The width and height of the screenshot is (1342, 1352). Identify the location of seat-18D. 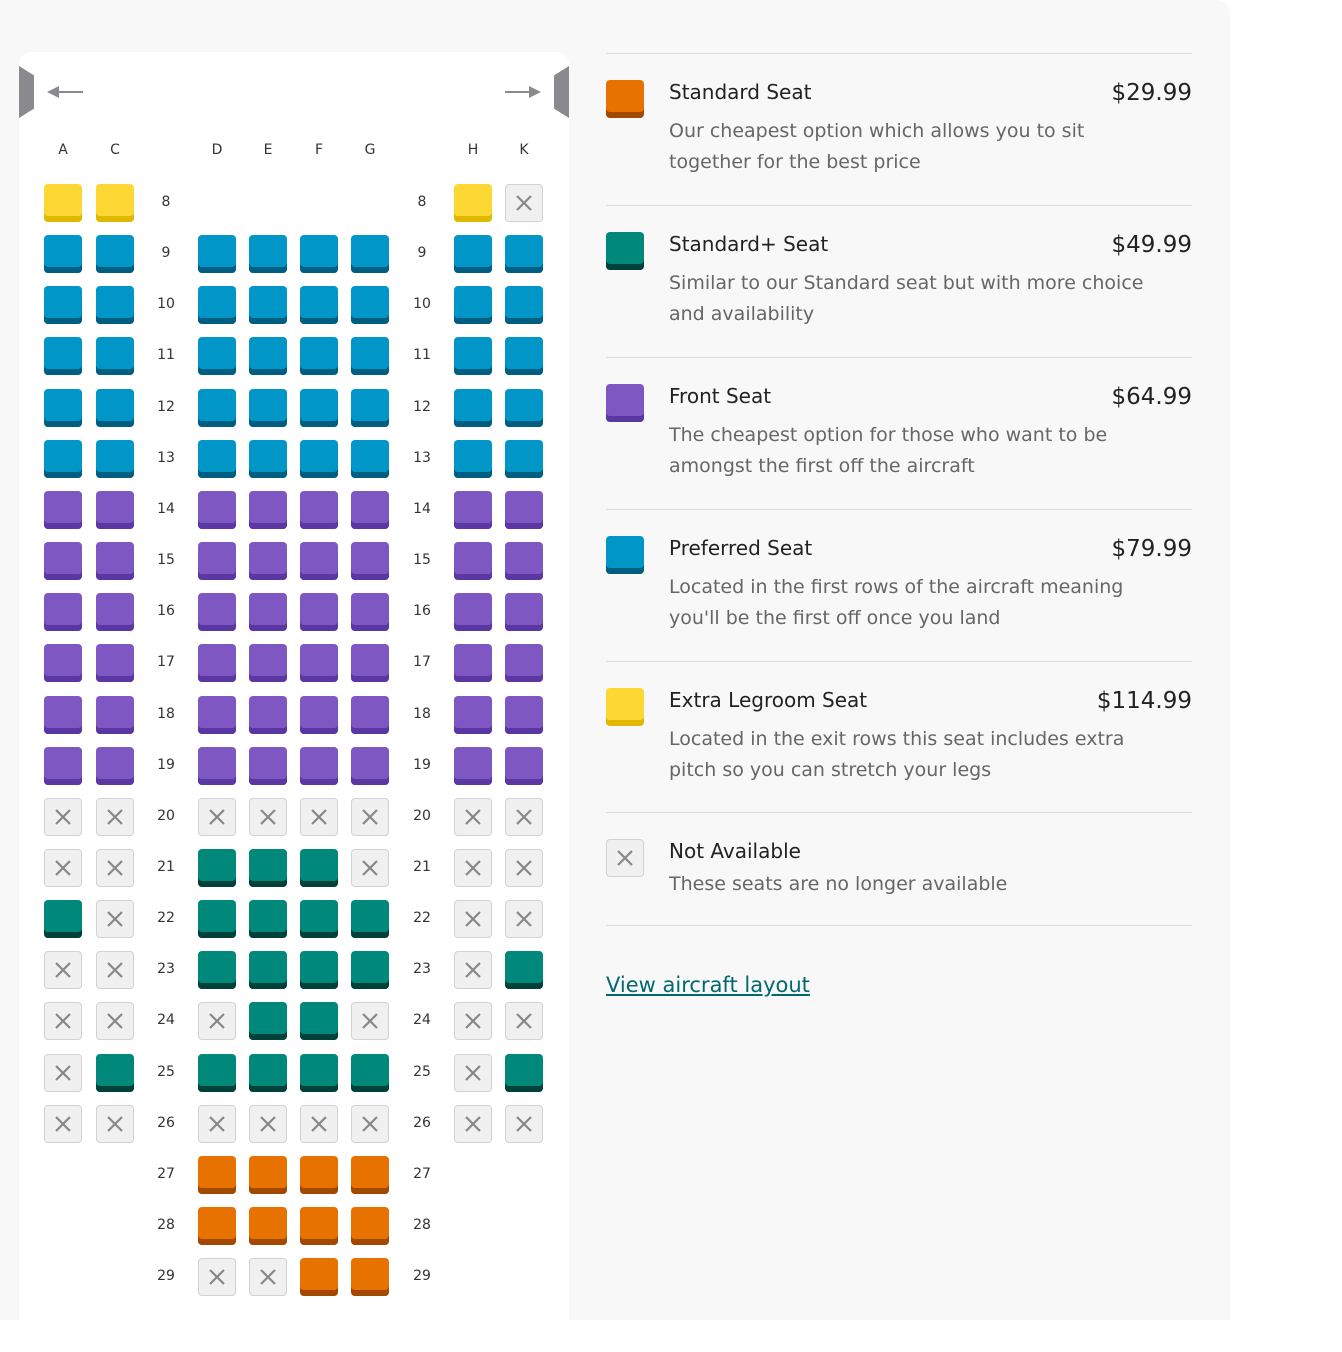
(217, 714).